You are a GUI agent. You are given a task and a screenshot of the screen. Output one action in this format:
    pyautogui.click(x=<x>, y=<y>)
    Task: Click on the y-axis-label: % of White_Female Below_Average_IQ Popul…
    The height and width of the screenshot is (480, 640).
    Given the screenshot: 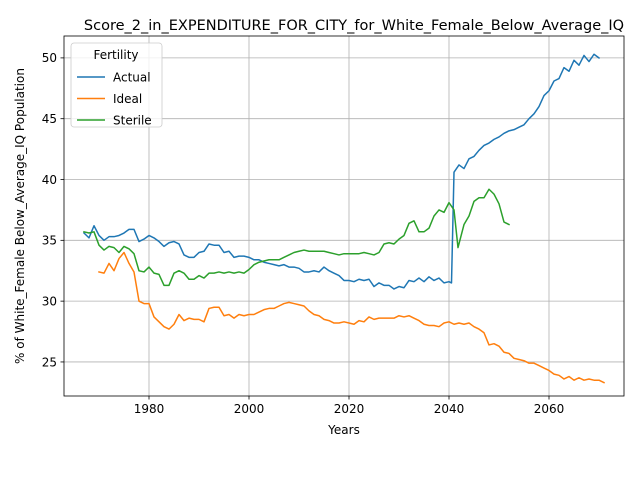 What is the action you would take?
    pyautogui.click(x=20, y=216)
    